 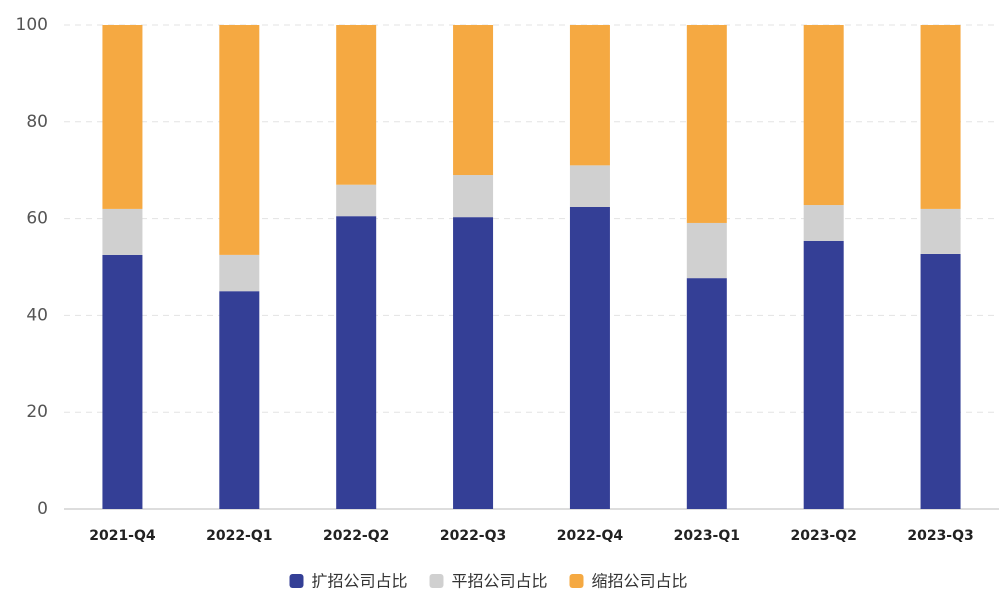 I want to click on x-tick-label: 2023-Q3, so click(x=940, y=536).